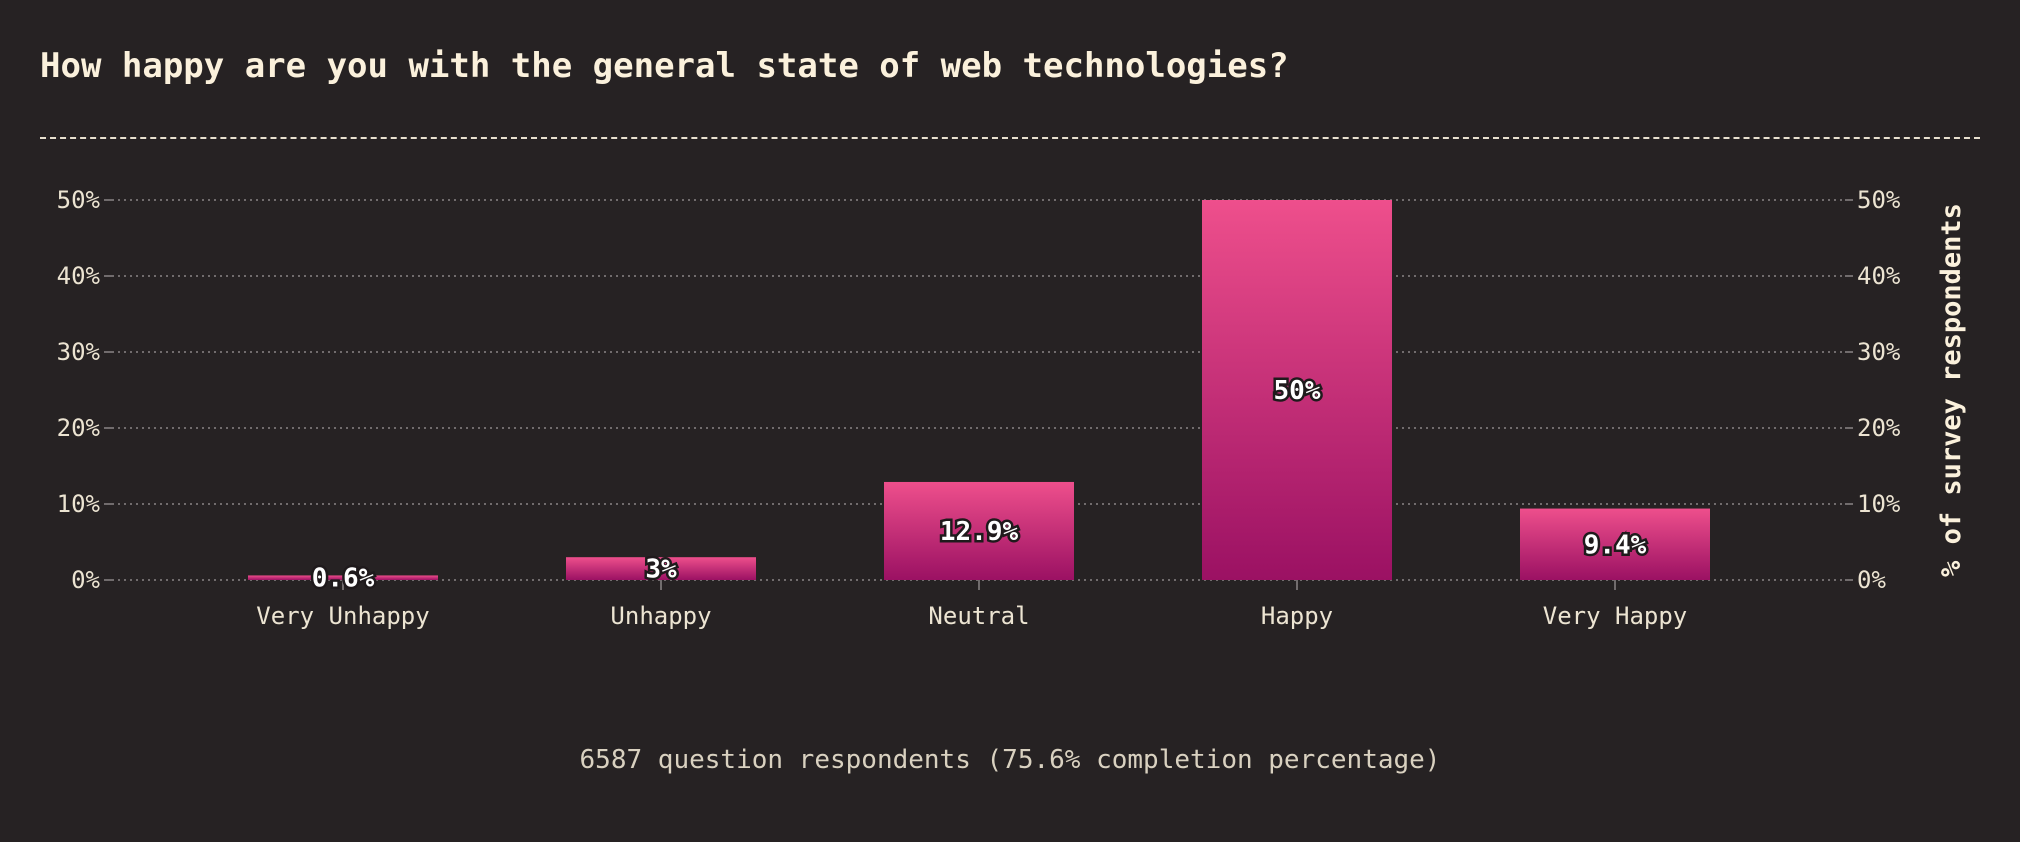 This screenshot has width=2020, height=842. What do you see at coordinates (660, 616) in the screenshot?
I see `x-tick-label: Unhappy` at bounding box center [660, 616].